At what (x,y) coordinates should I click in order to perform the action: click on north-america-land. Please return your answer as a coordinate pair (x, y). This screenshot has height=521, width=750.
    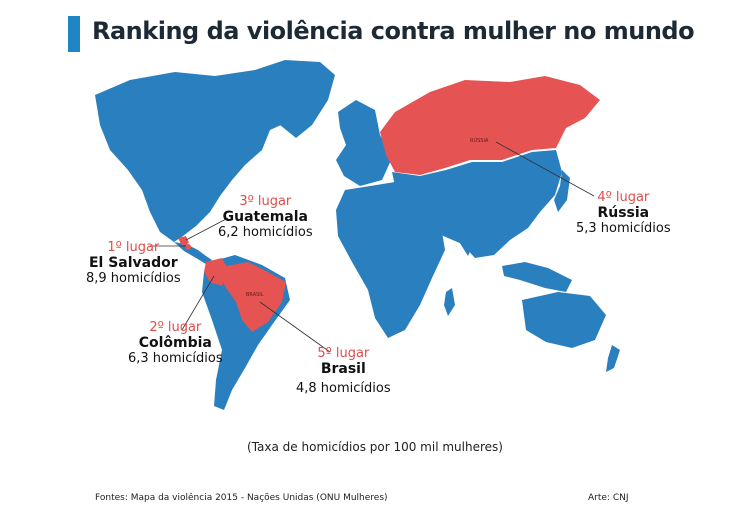
    Looking at the image, I should click on (197, 156).